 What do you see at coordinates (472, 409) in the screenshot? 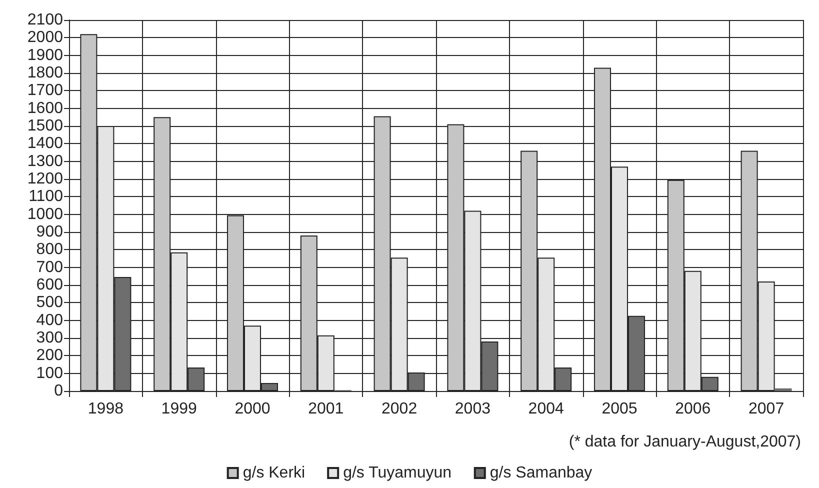
I see `x-tick-label: 2003` at bounding box center [472, 409].